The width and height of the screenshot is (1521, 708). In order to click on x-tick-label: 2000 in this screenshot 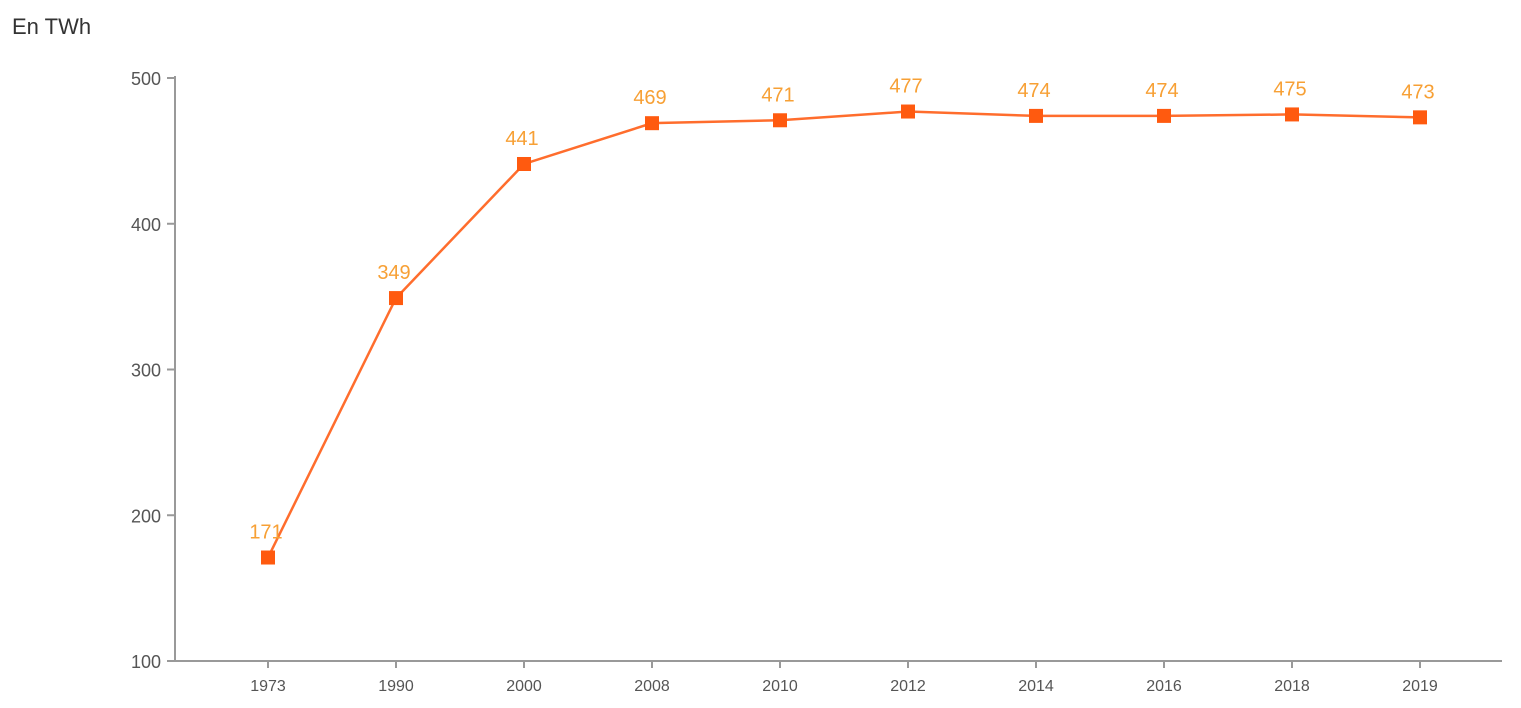, I will do `click(524, 686)`.